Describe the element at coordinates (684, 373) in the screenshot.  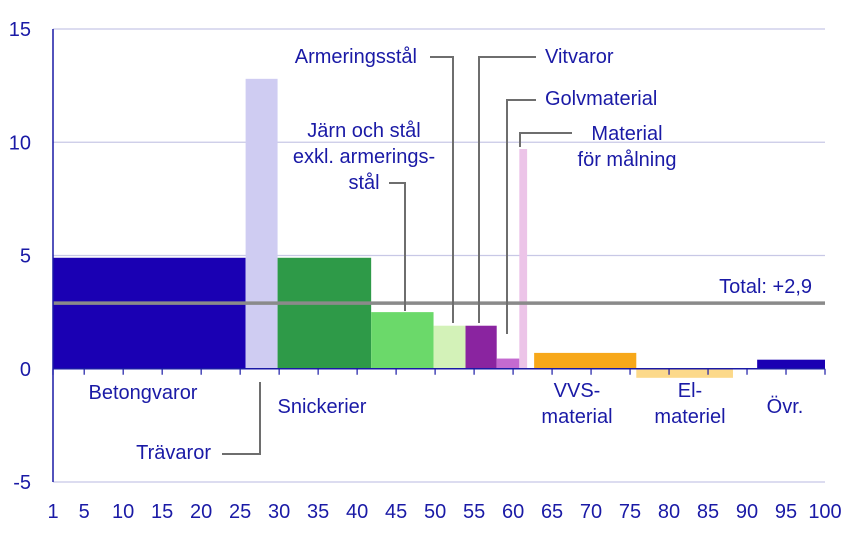
I see `bar-el` at that location.